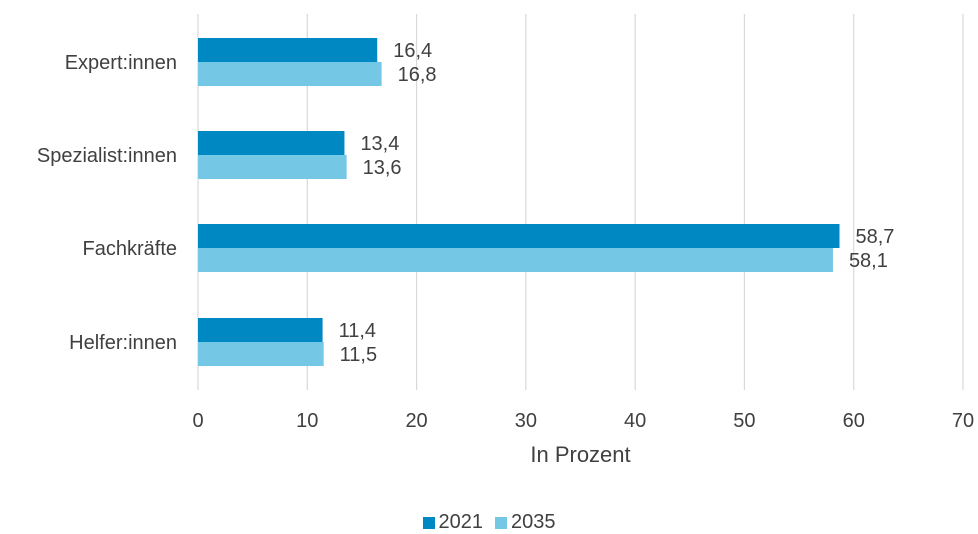 This screenshot has width=978, height=534. What do you see at coordinates (197, 421) in the screenshot?
I see `x-tick-label: 0` at bounding box center [197, 421].